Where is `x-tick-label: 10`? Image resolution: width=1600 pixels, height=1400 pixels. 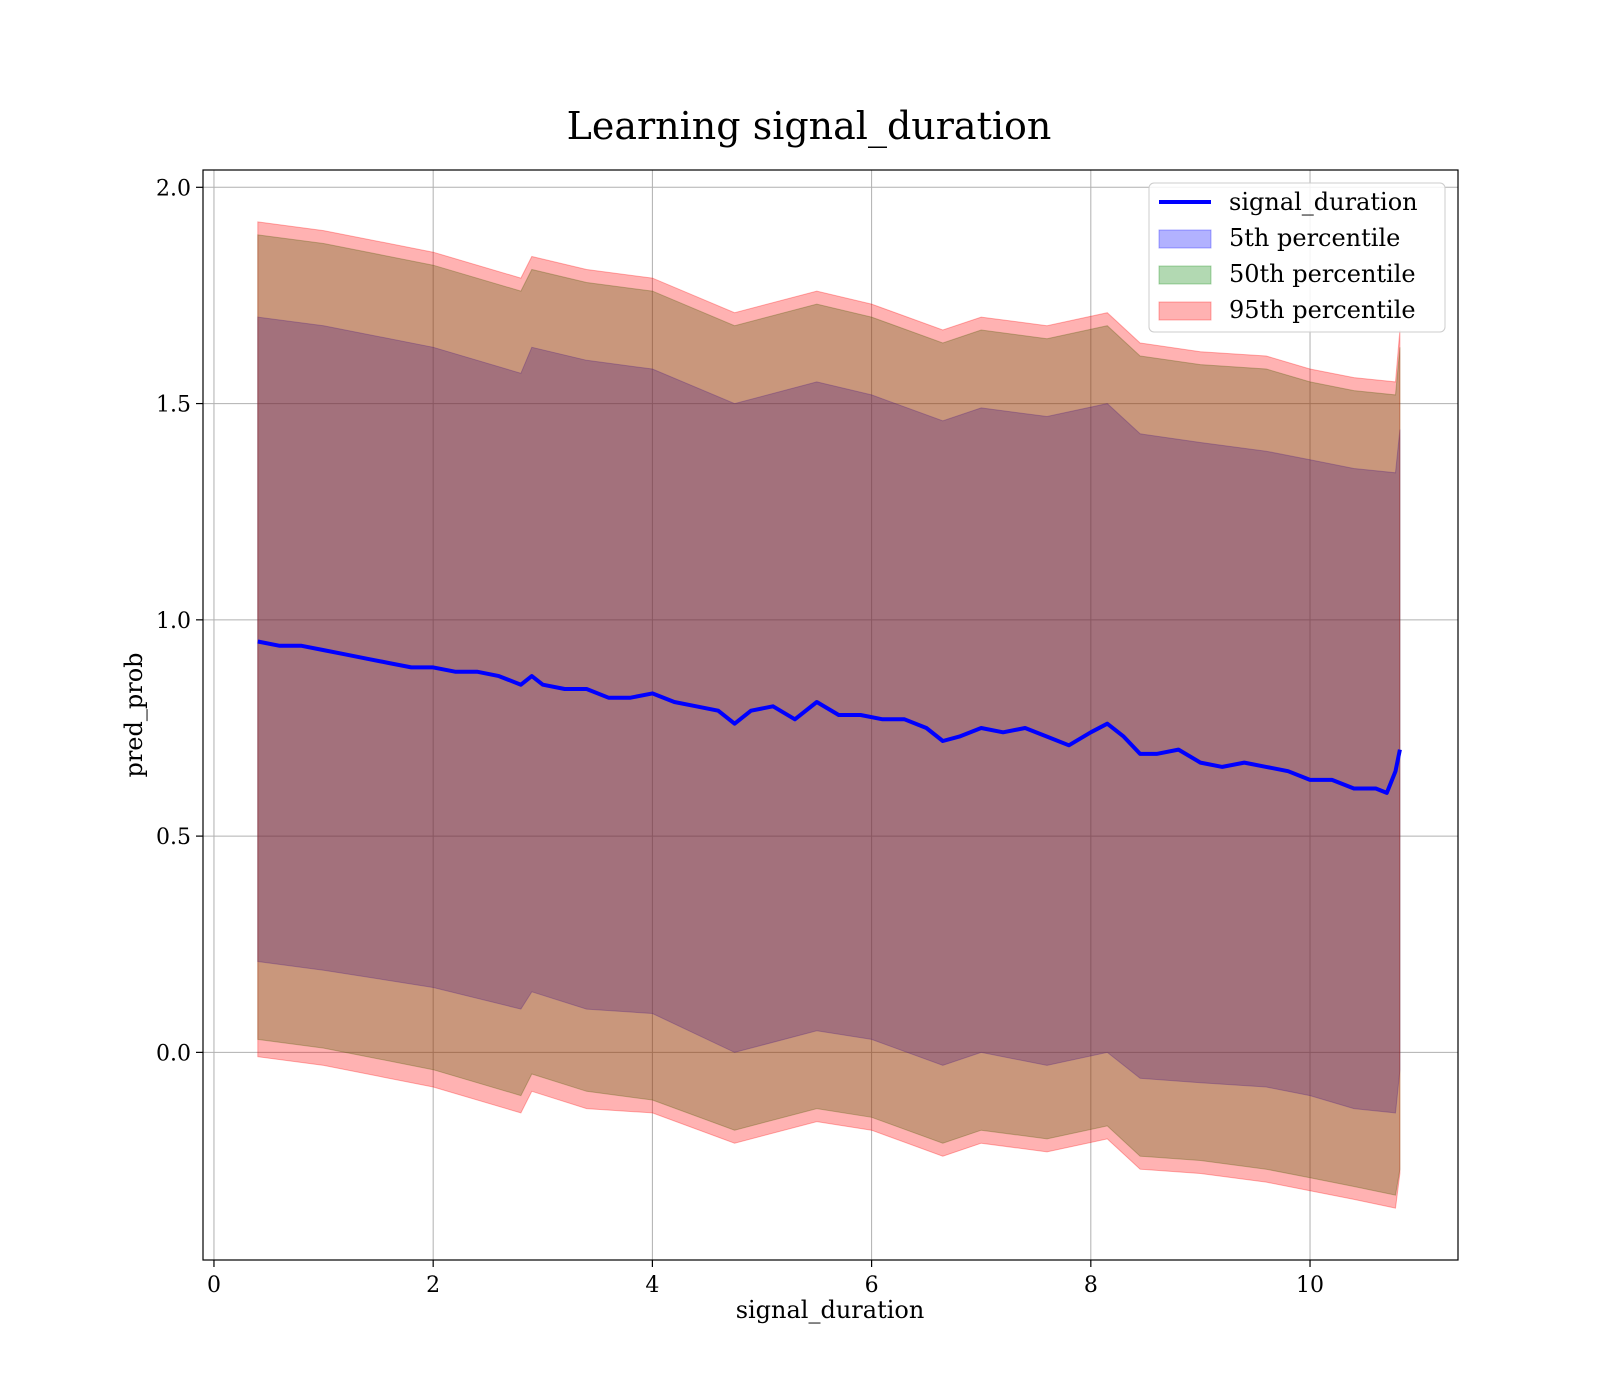
x-tick-label: 10 is located at coordinates (1310, 1285).